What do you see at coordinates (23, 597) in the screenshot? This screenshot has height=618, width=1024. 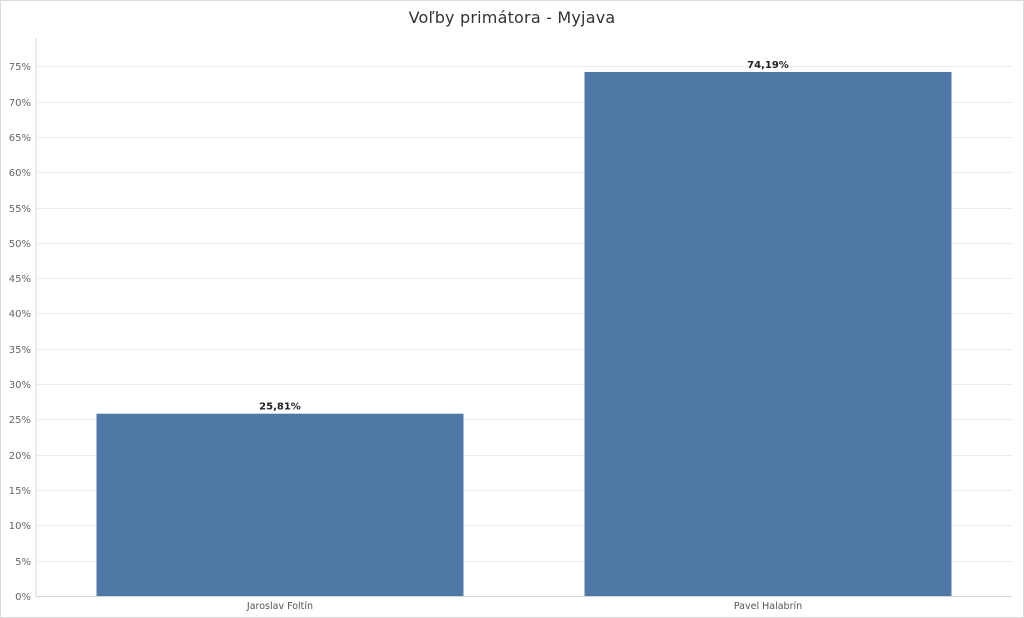 I see `y-tick-label: 0%` at bounding box center [23, 597].